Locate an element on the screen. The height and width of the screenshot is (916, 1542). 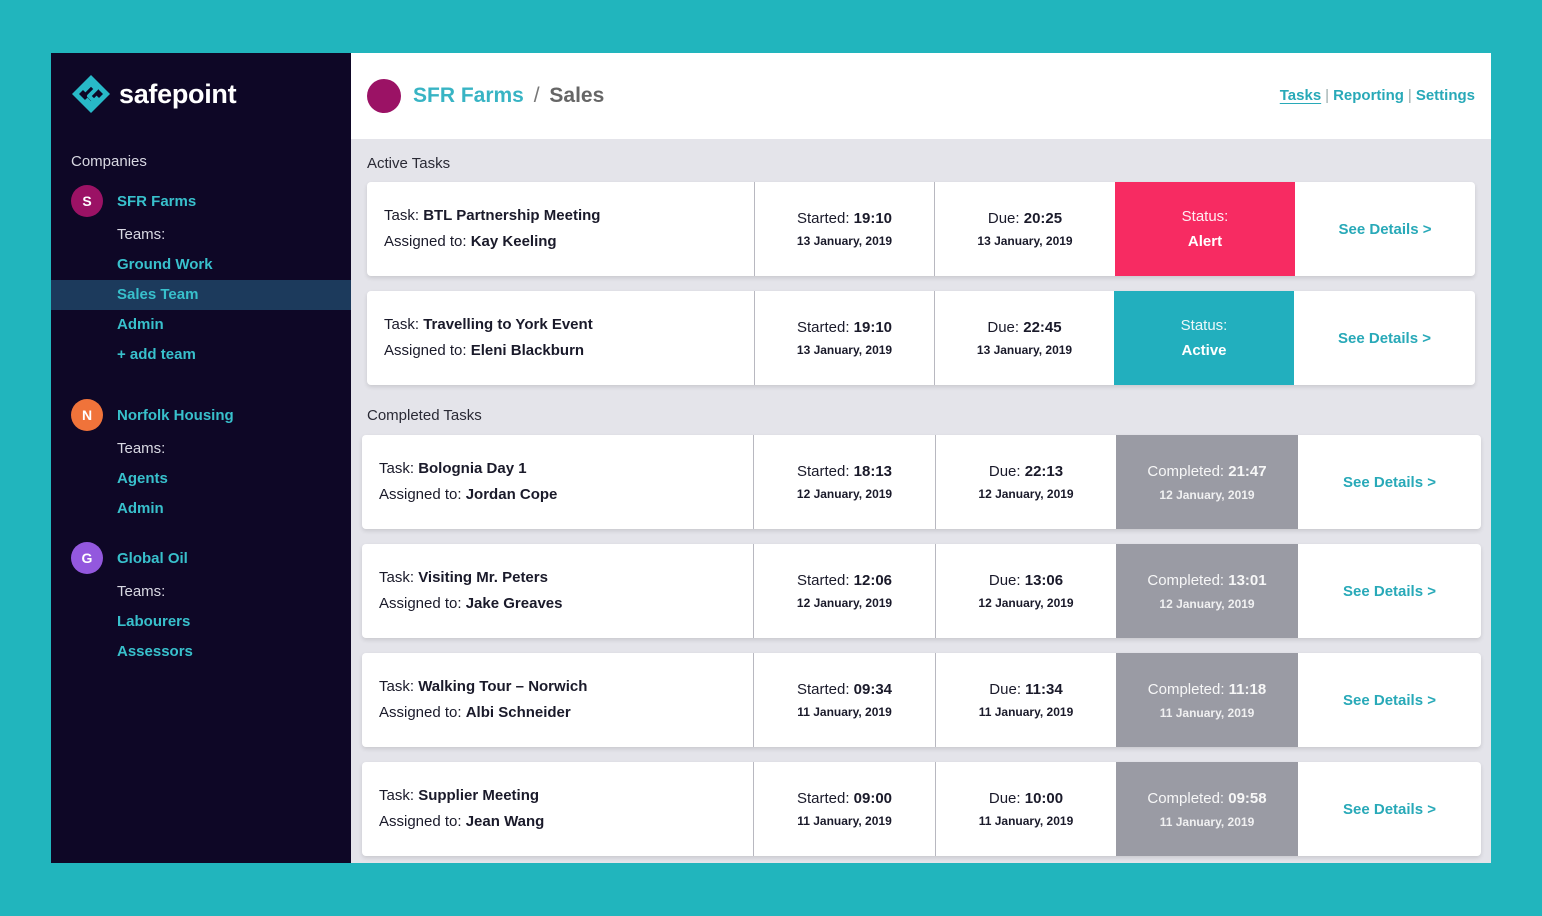
due-time: 11:34 is located at coordinates (1044, 689).